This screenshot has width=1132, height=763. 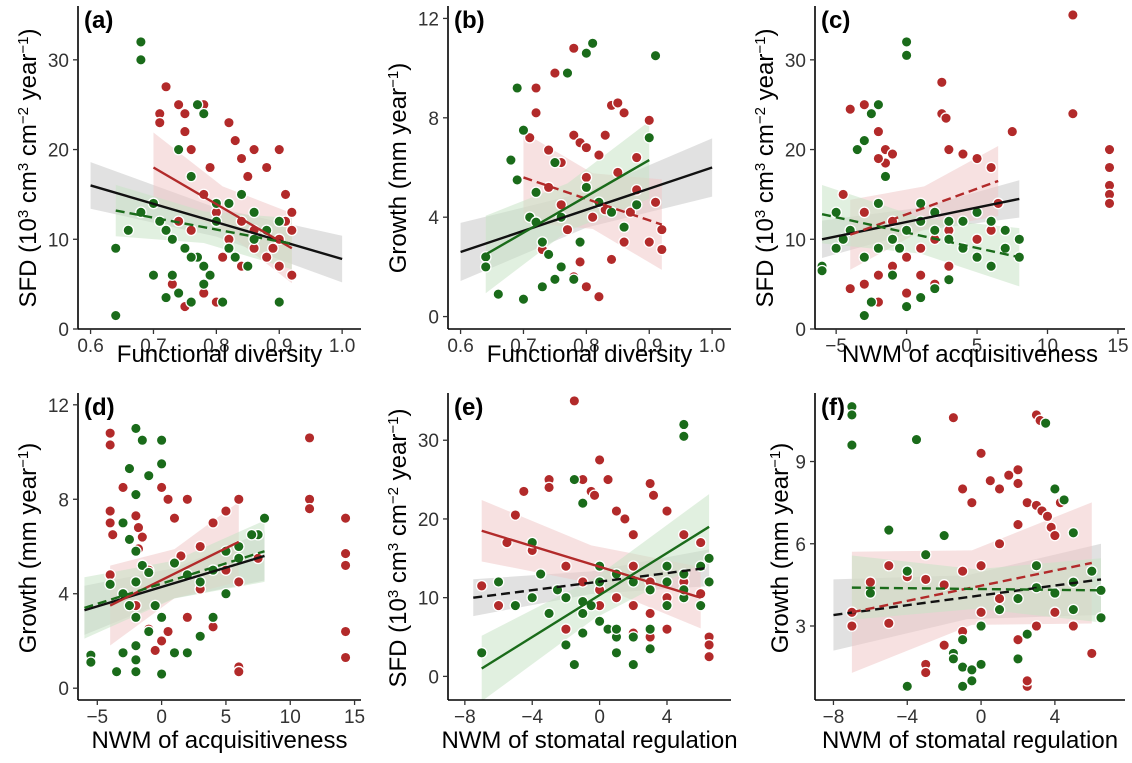 I want to click on x-tick-label: 5, so click(x=977, y=346).